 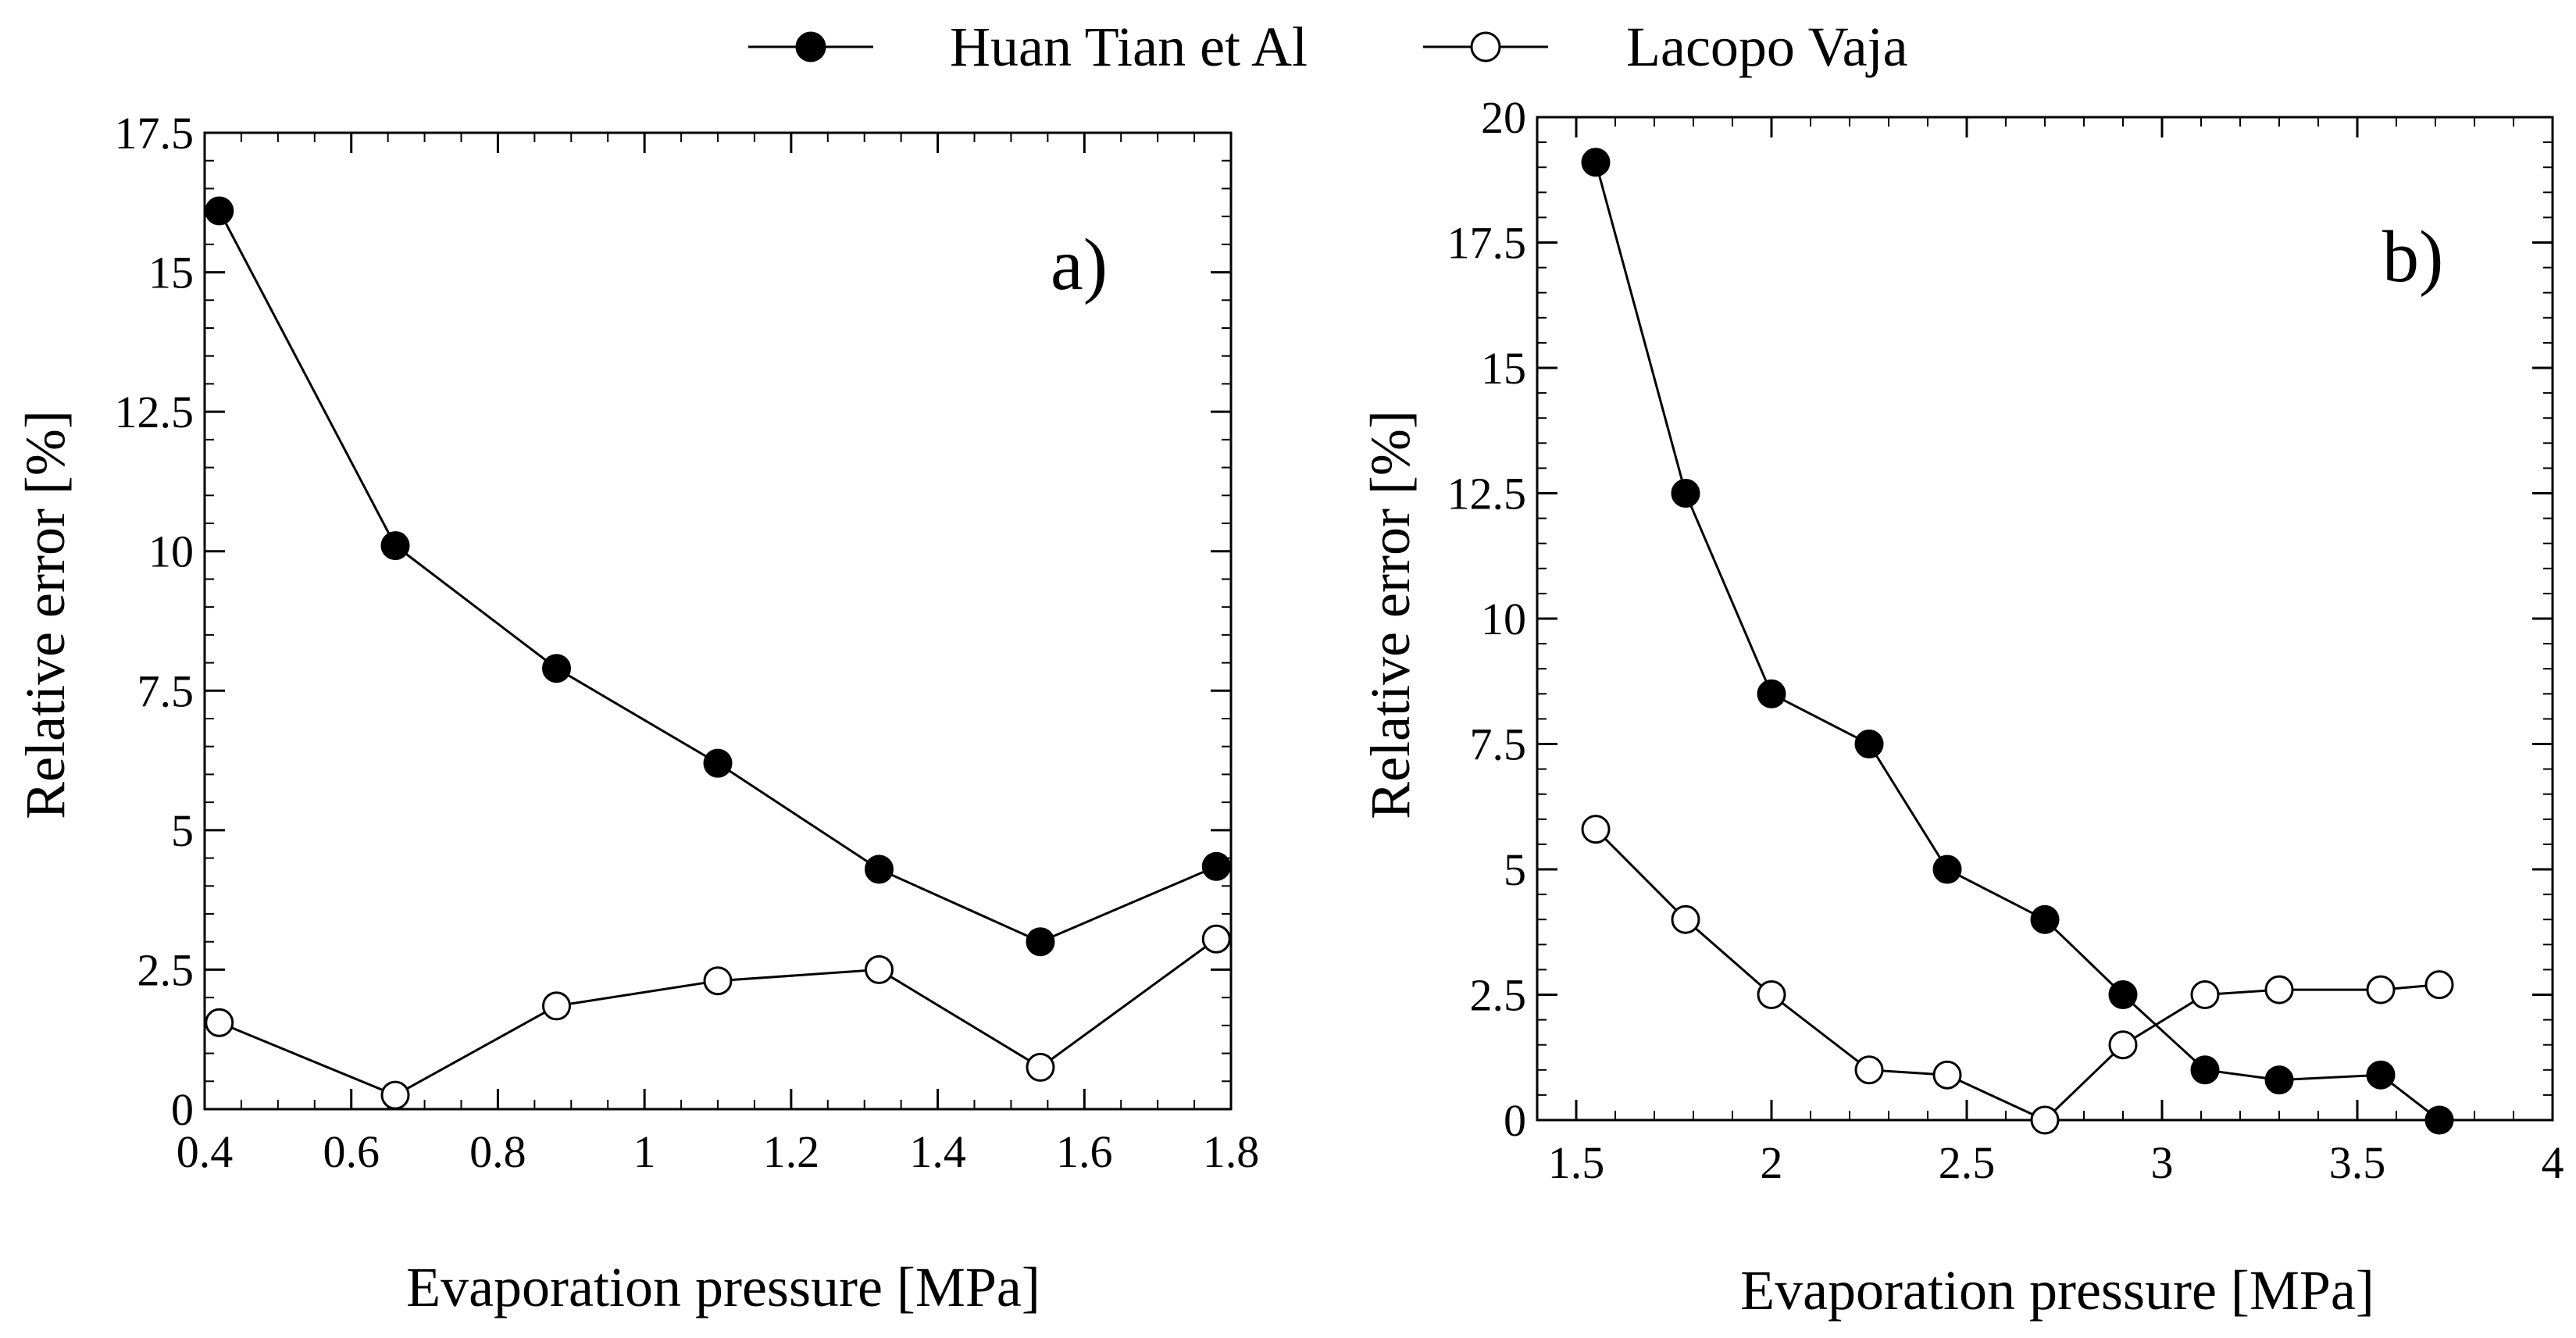 I want to click on y-tick-label-b: 12.5, so click(x=1487, y=494).